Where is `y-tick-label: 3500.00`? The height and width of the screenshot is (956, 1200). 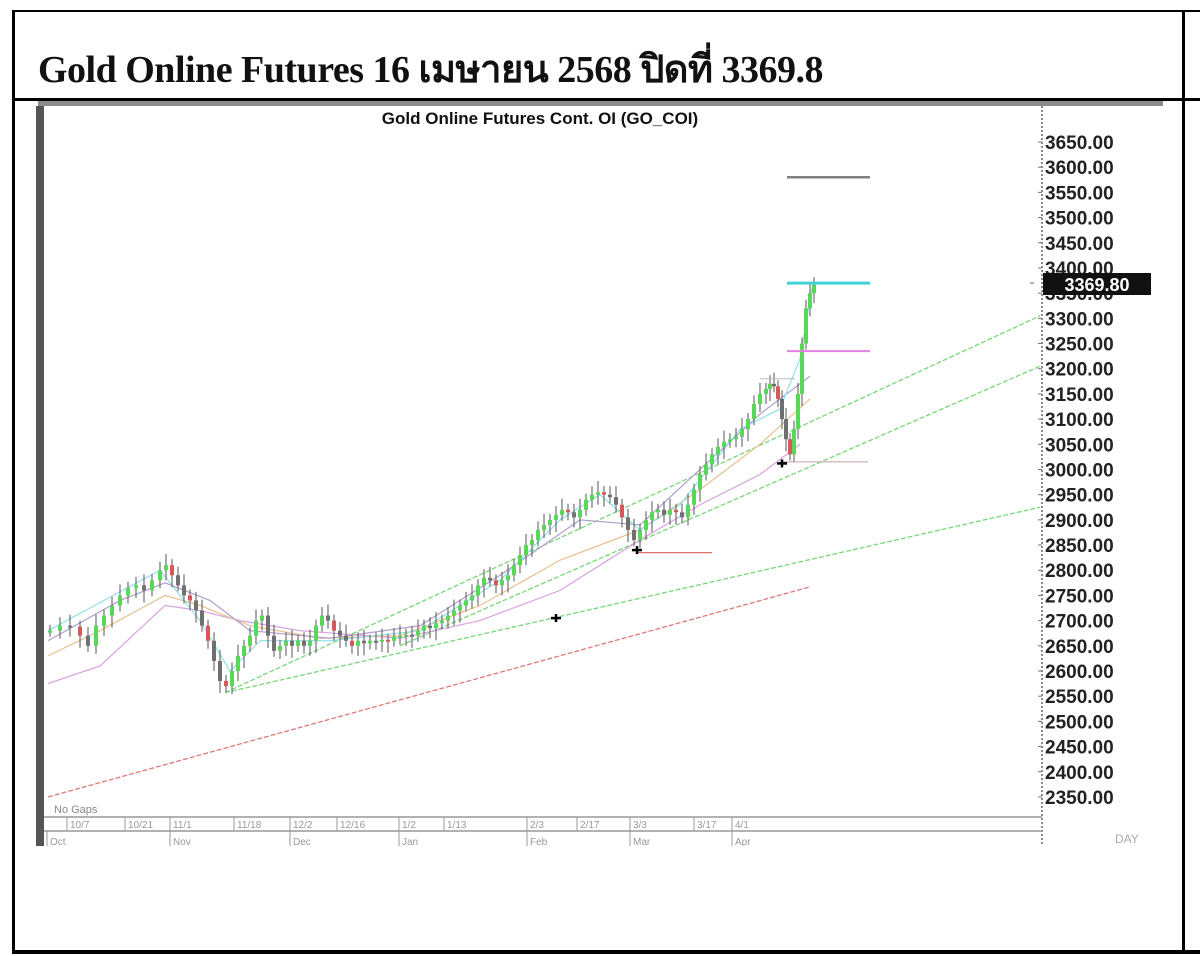
y-tick-label: 3500.00 is located at coordinates (1079, 219).